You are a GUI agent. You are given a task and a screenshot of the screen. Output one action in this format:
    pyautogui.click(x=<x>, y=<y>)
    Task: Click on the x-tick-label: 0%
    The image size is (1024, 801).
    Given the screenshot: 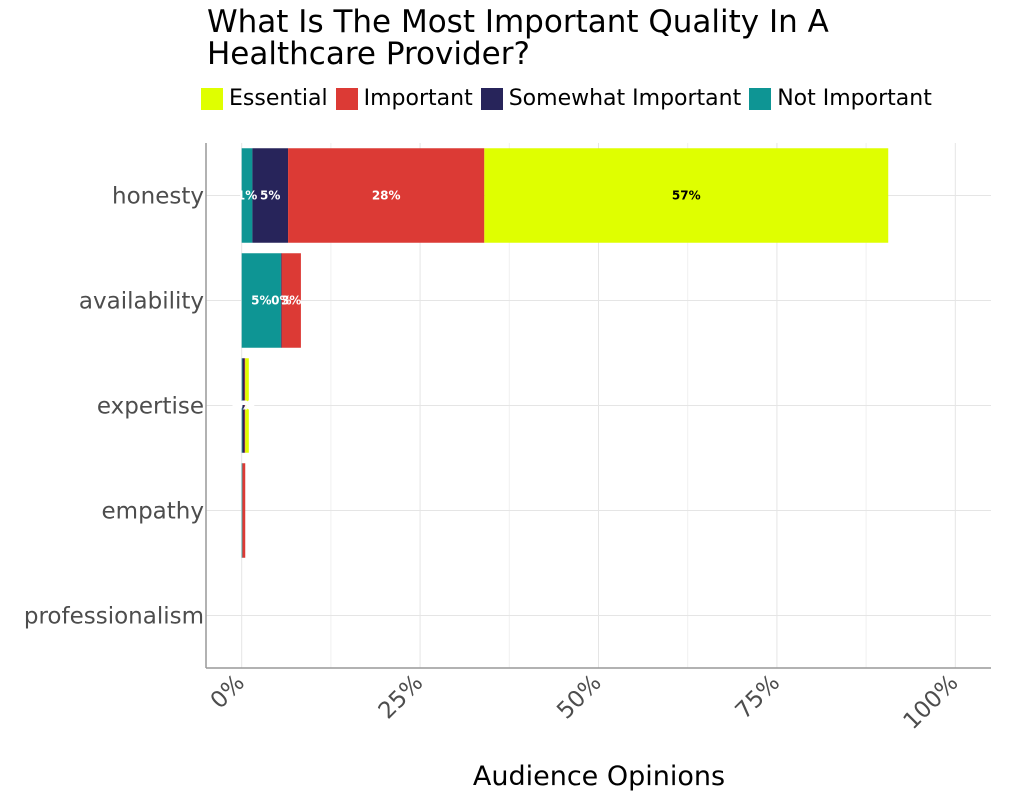 What is the action you would take?
    pyautogui.click(x=228, y=692)
    